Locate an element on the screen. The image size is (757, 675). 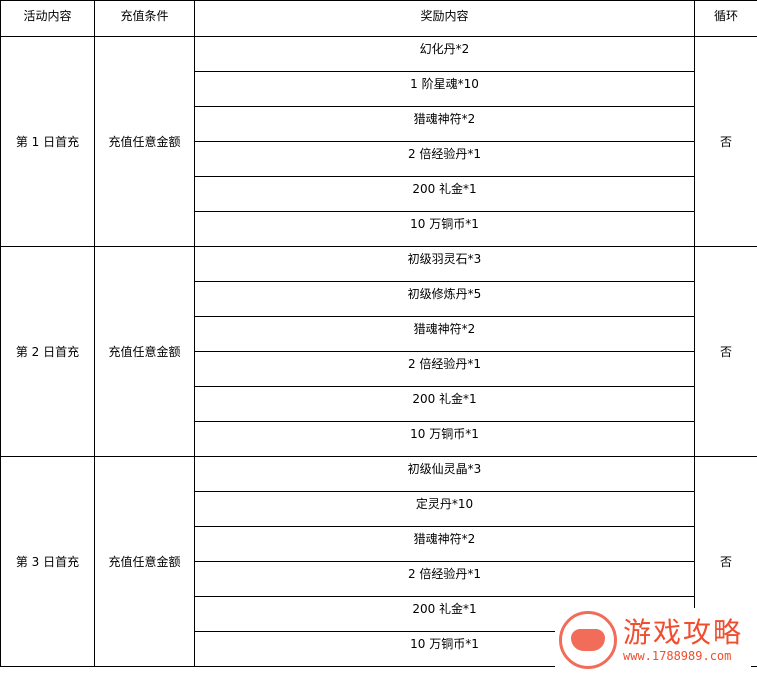
activity-cell: 第 2 日首充 is located at coordinates (47, 351).